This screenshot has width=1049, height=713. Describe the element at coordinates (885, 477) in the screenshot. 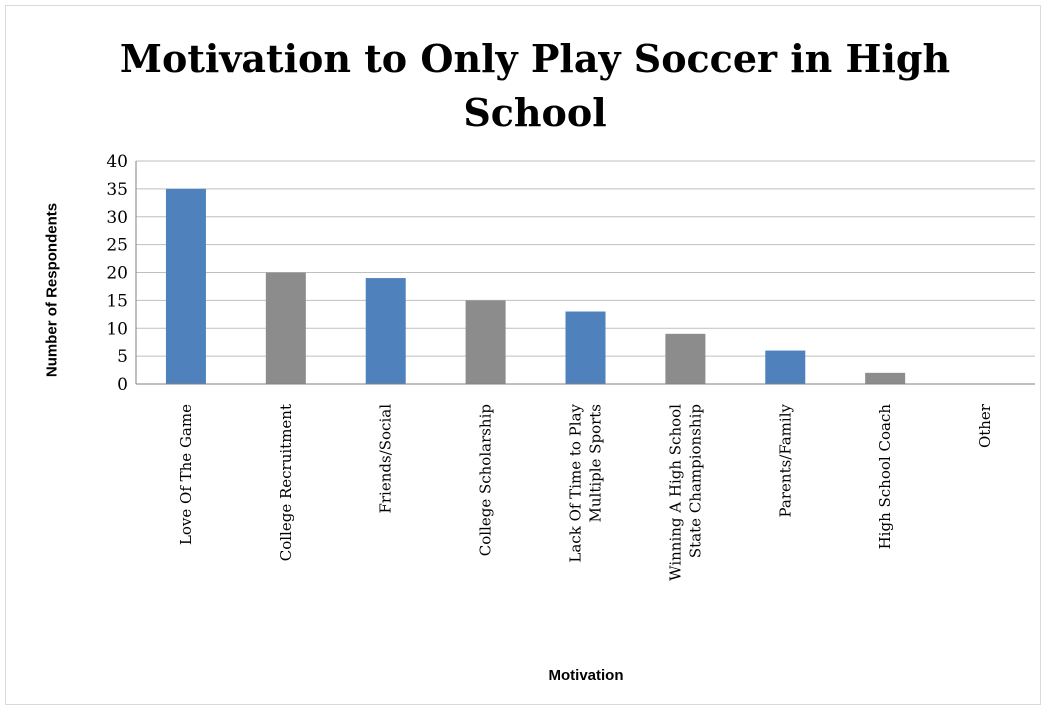

I see `category-label: High School Coach` at that location.